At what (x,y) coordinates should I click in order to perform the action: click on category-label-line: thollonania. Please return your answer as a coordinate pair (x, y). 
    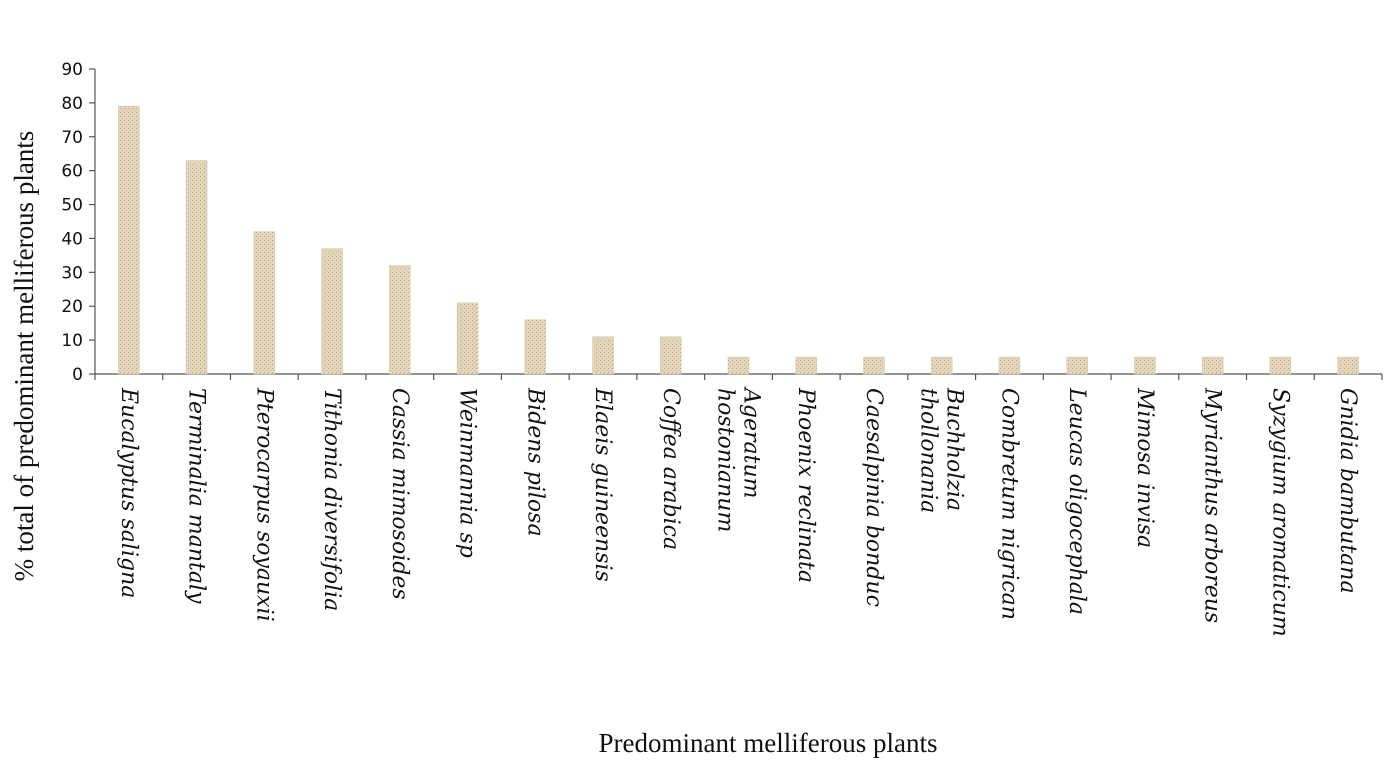
    Looking at the image, I should click on (928, 450).